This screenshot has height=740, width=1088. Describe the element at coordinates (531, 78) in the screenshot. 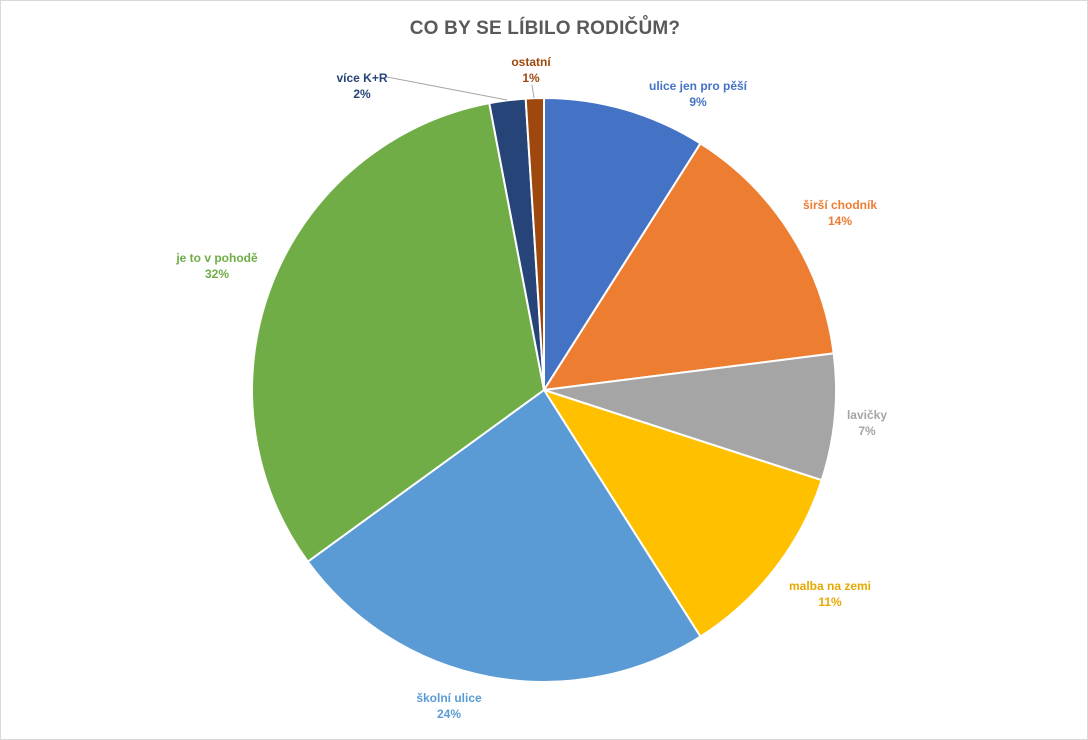

I see `data-label-value: 1%` at that location.